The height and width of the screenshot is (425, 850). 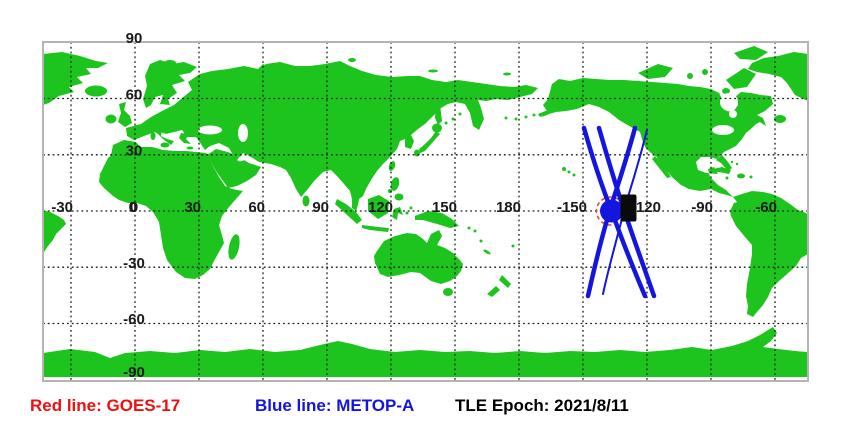 I want to click on landmass-britain, so click(x=125, y=114).